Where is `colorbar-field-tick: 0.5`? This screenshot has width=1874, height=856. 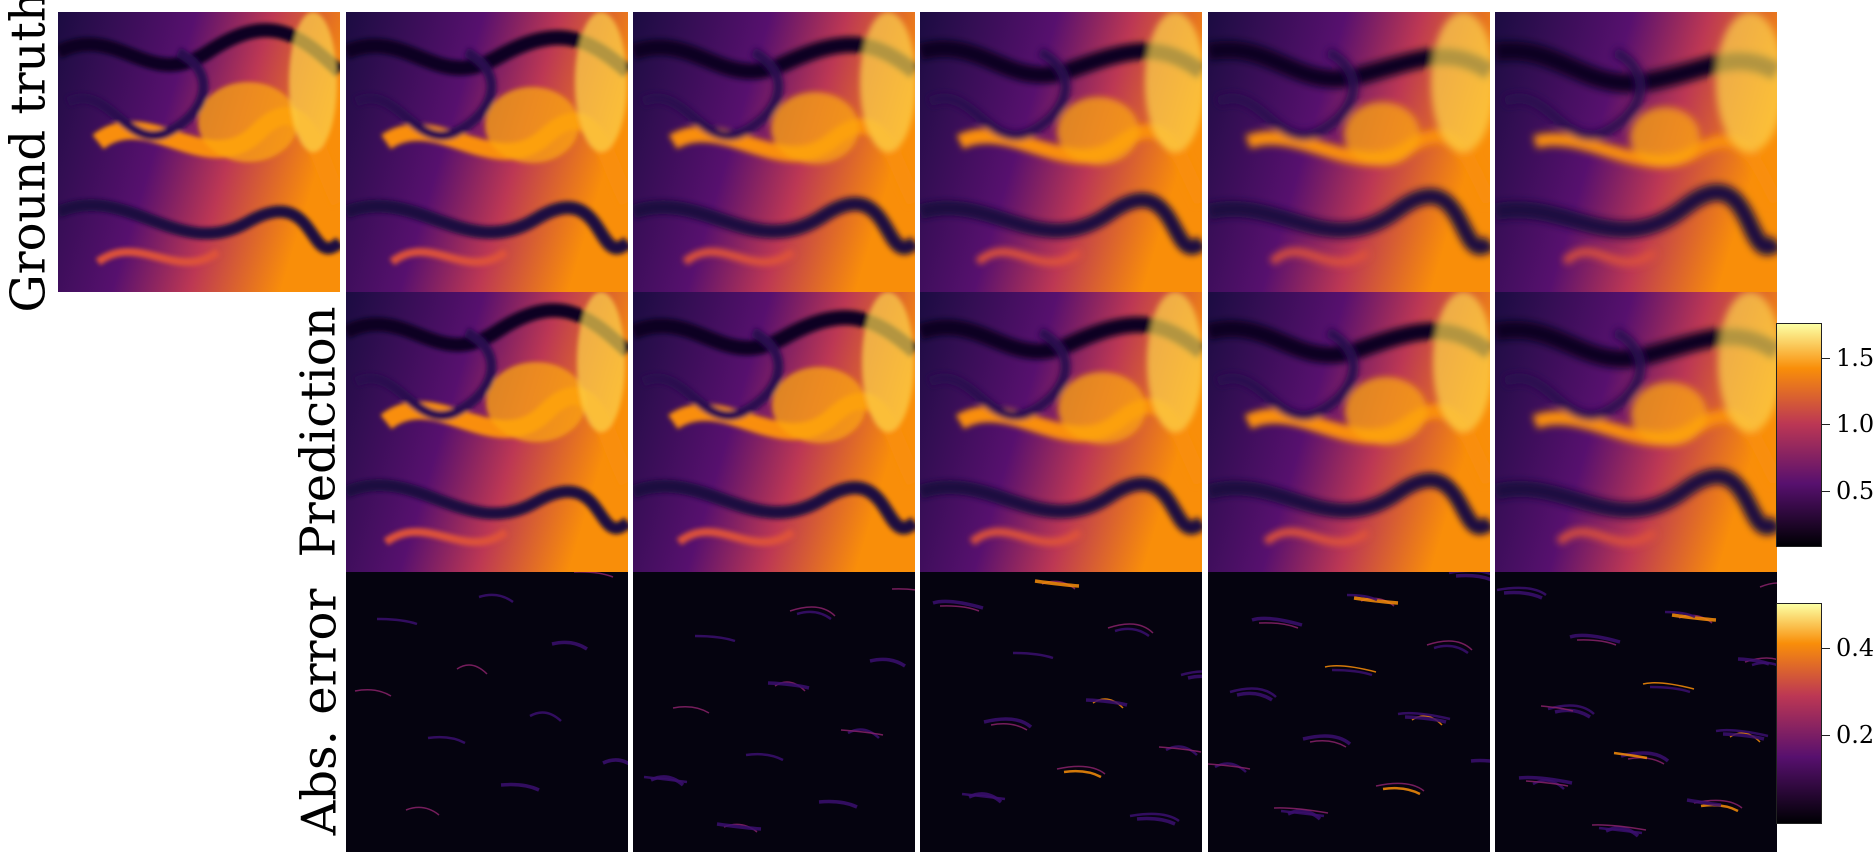
colorbar-field-tick: 0.5 is located at coordinates (1847, 491).